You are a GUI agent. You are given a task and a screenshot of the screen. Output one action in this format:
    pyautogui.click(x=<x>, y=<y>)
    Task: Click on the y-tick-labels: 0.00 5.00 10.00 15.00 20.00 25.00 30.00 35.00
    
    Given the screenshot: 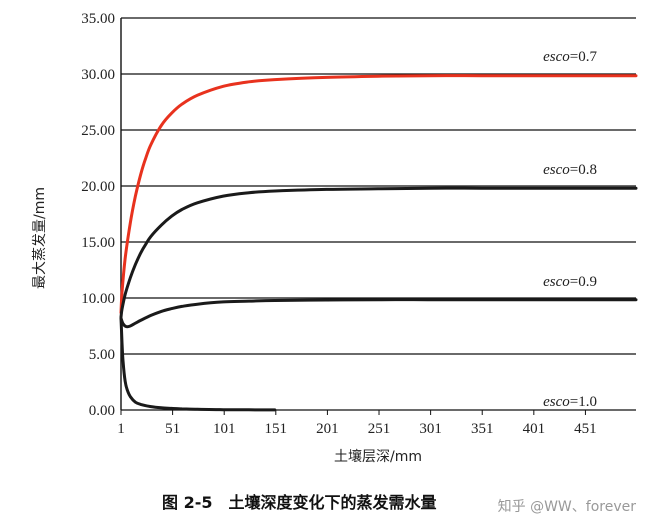 What is the action you would take?
    pyautogui.click(x=98, y=215)
    